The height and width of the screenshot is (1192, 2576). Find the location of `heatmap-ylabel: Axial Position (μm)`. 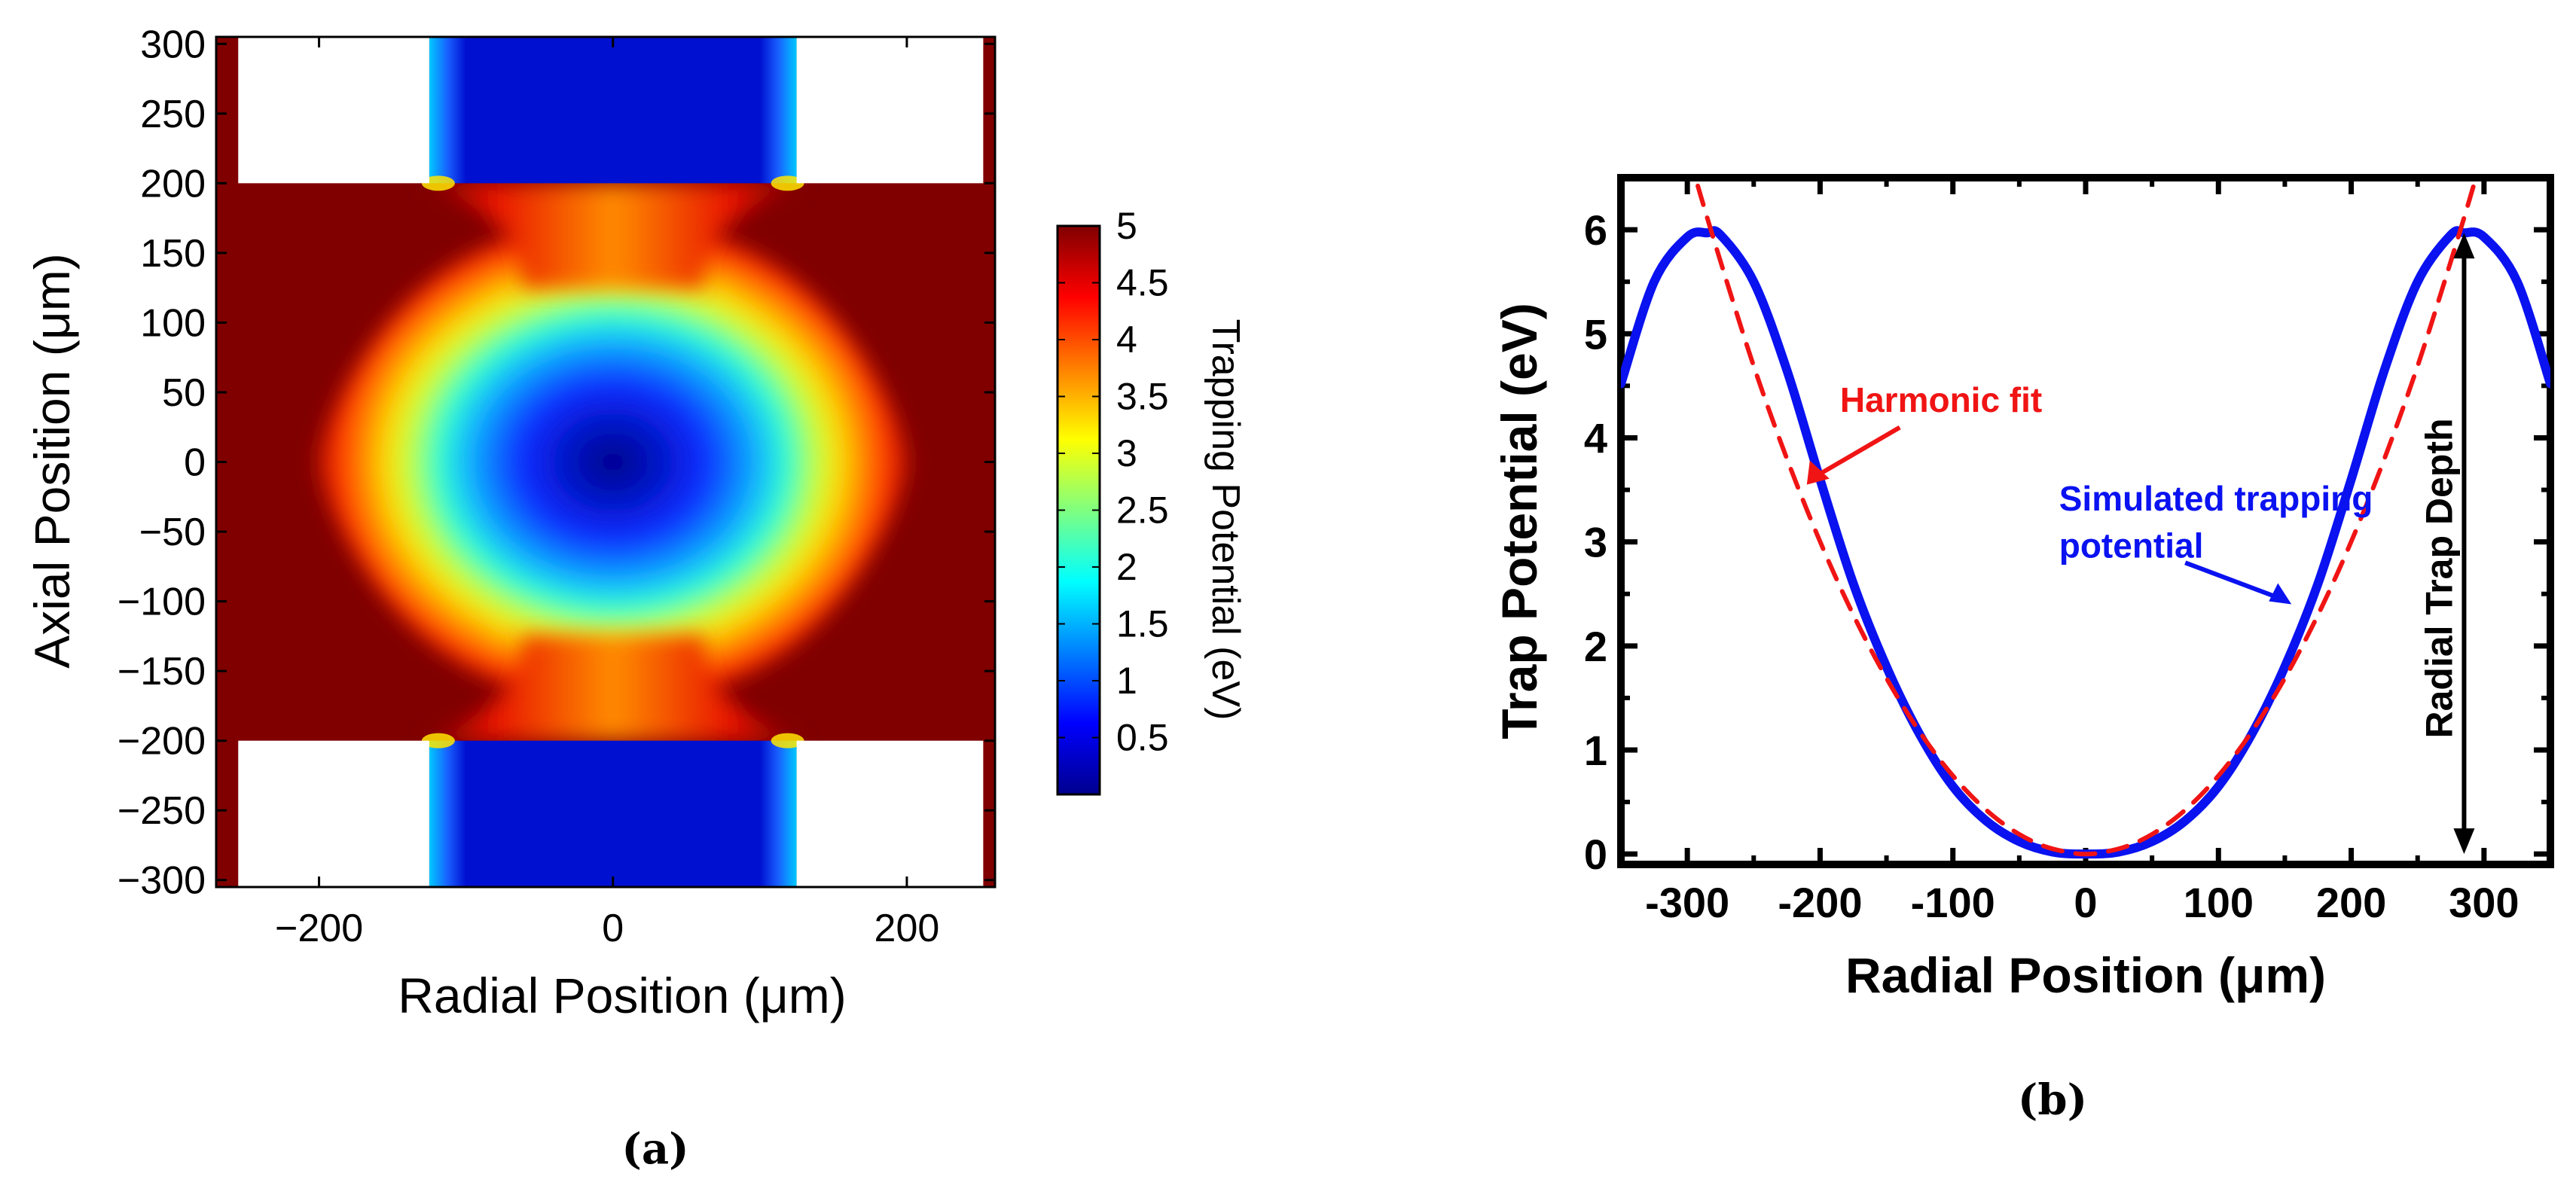

heatmap-ylabel: Axial Position (μm) is located at coordinates (52, 461).